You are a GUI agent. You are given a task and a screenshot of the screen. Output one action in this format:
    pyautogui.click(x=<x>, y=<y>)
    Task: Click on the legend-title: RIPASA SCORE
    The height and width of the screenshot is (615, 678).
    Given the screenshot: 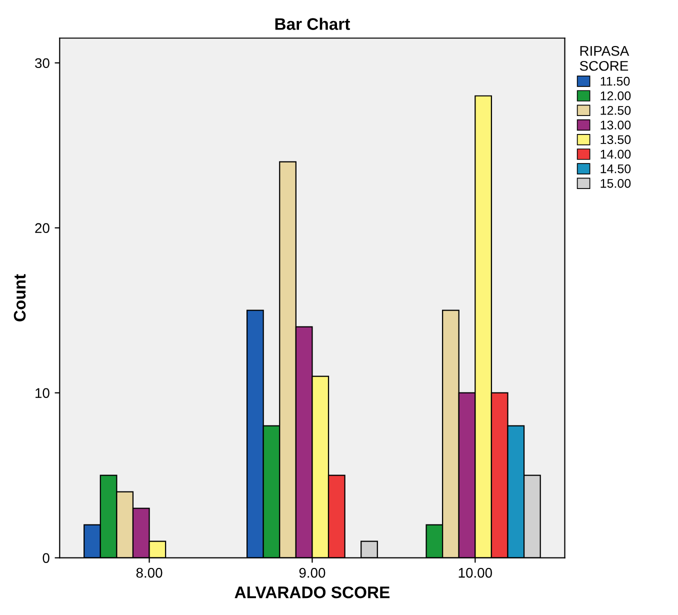 What is the action you would take?
    pyautogui.click(x=605, y=58)
    